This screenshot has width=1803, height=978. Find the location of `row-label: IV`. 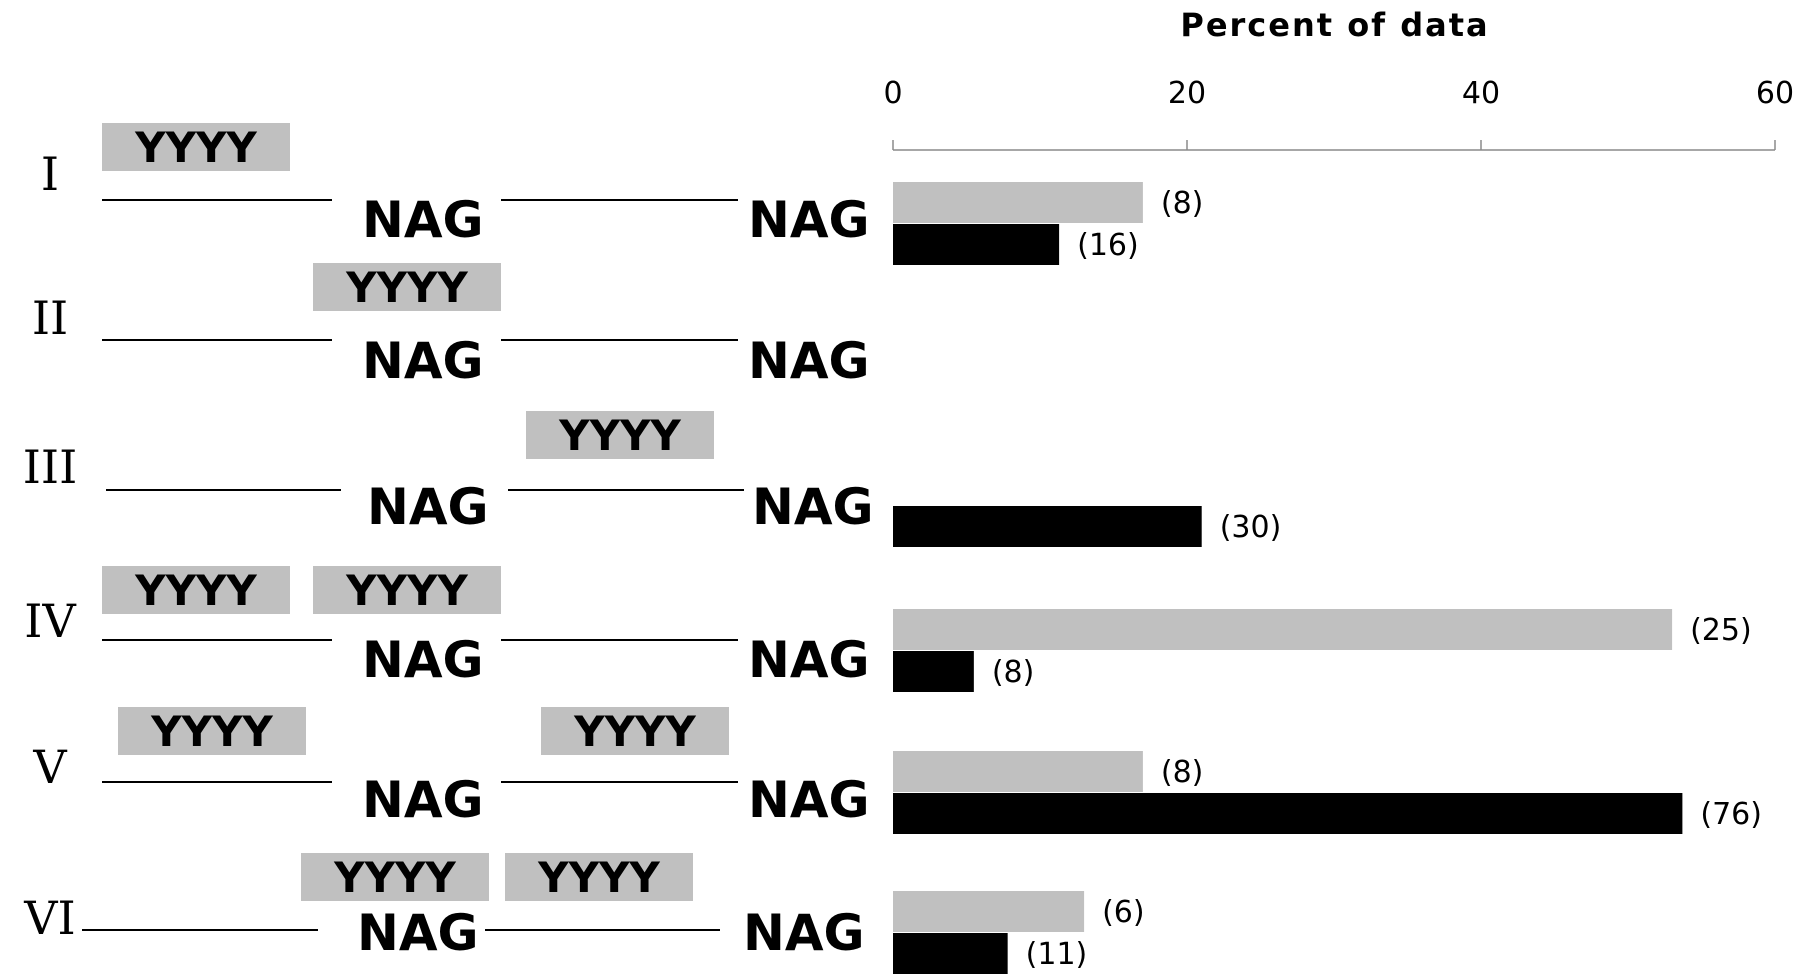

row-label: IV is located at coordinates (50, 621).